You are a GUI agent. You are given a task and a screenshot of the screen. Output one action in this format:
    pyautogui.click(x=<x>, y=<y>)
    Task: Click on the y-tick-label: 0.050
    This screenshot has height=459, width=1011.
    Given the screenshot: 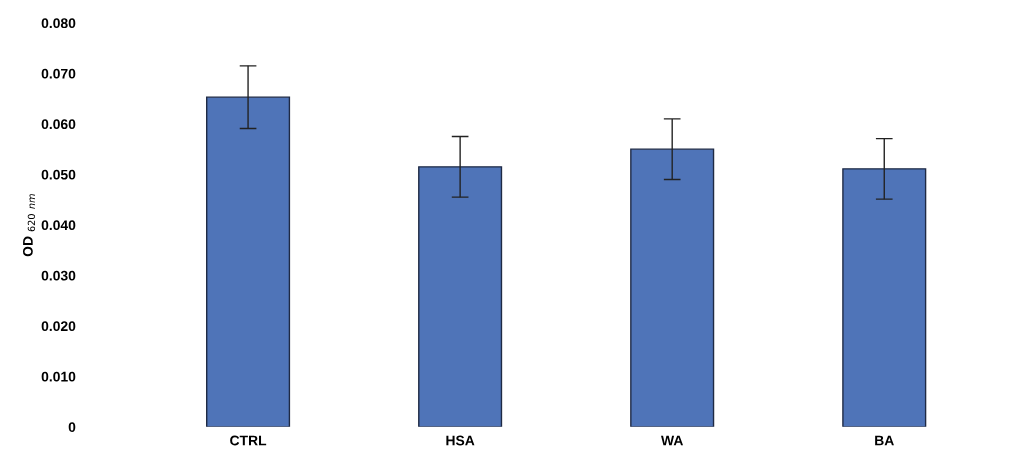 What is the action you would take?
    pyautogui.click(x=58, y=174)
    